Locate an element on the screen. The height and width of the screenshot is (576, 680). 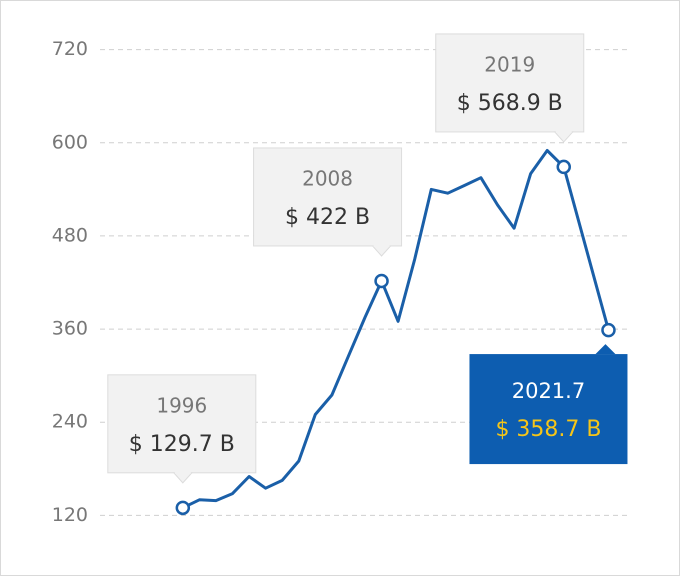
callout: 2021.7 $ 358.7 B is located at coordinates (548, 404).